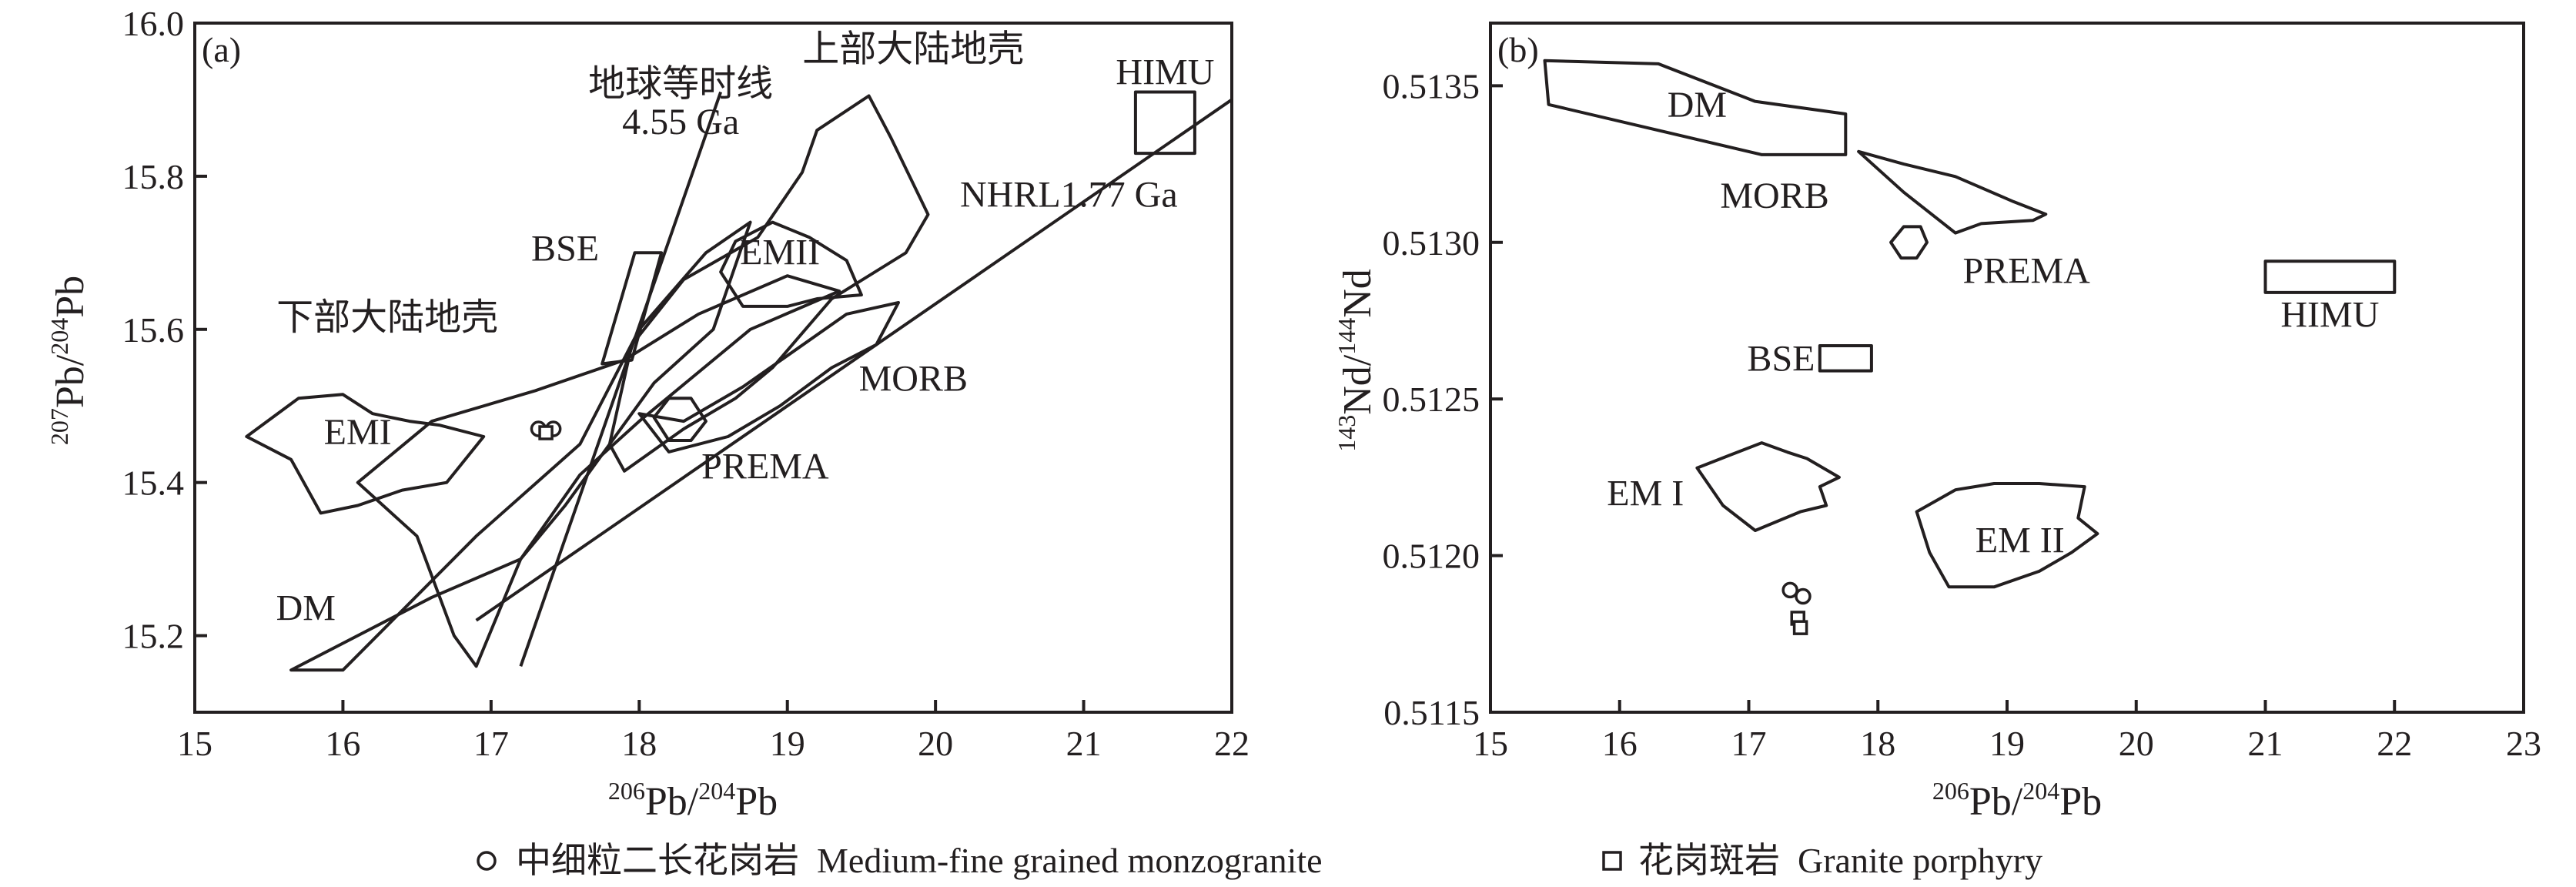  Describe the element at coordinates (365, 454) in the screenshot. I see `field-a-emi` at that location.